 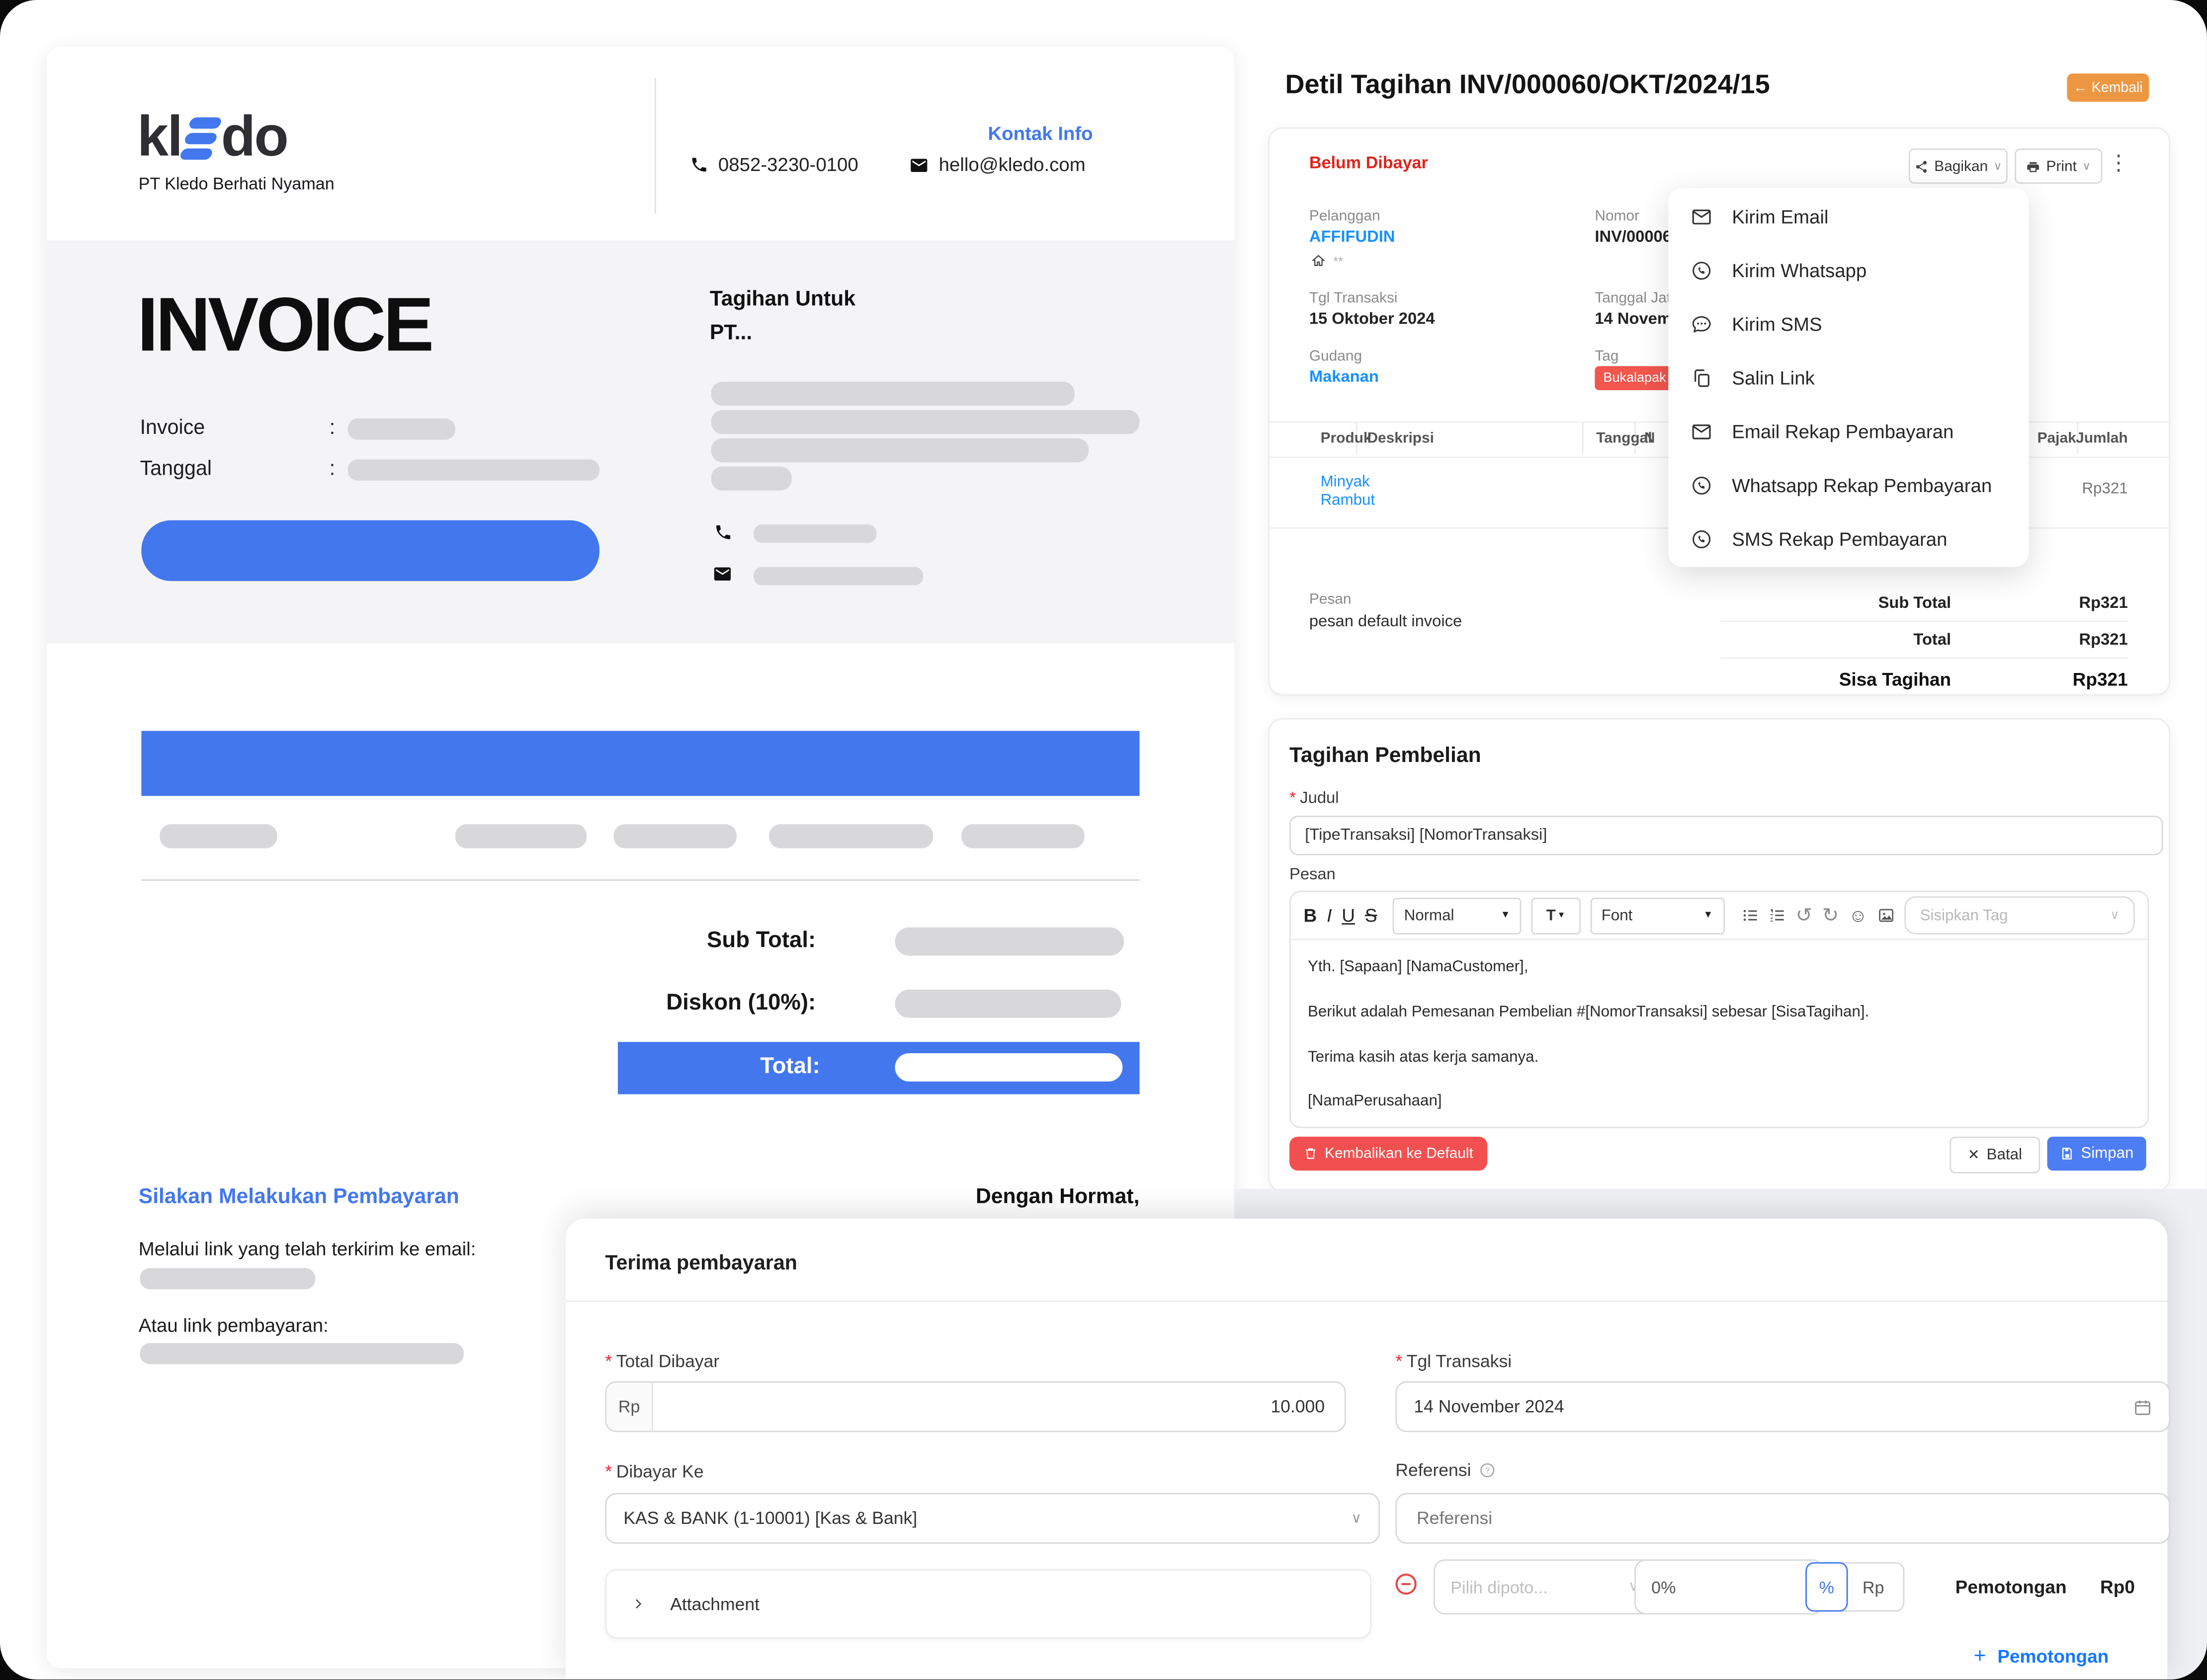 I want to click on nomor-label: Nomor, so click(x=1617, y=216).